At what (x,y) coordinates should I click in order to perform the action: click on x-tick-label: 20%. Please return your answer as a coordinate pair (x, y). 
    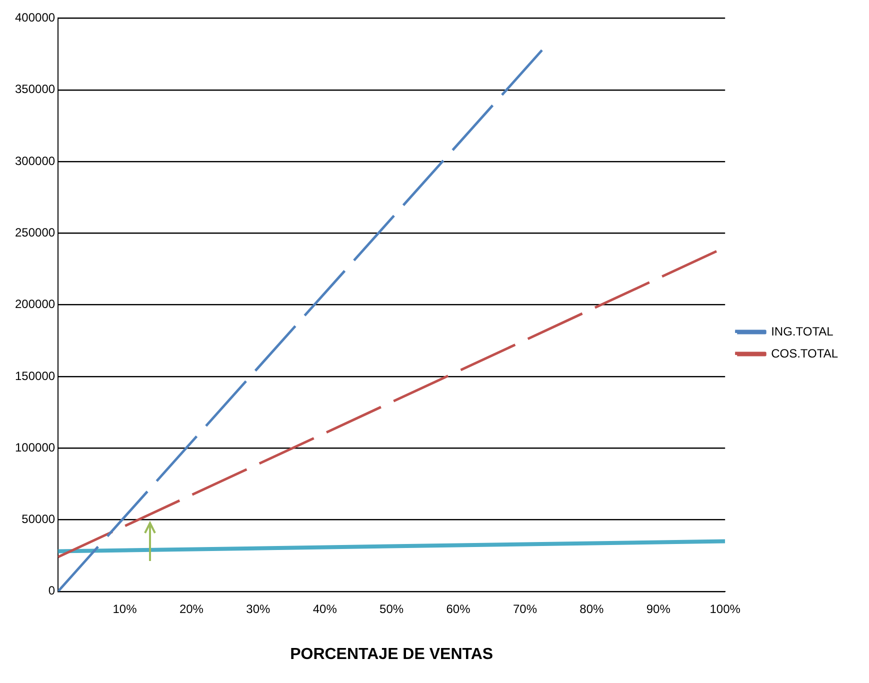
    Looking at the image, I should click on (191, 609).